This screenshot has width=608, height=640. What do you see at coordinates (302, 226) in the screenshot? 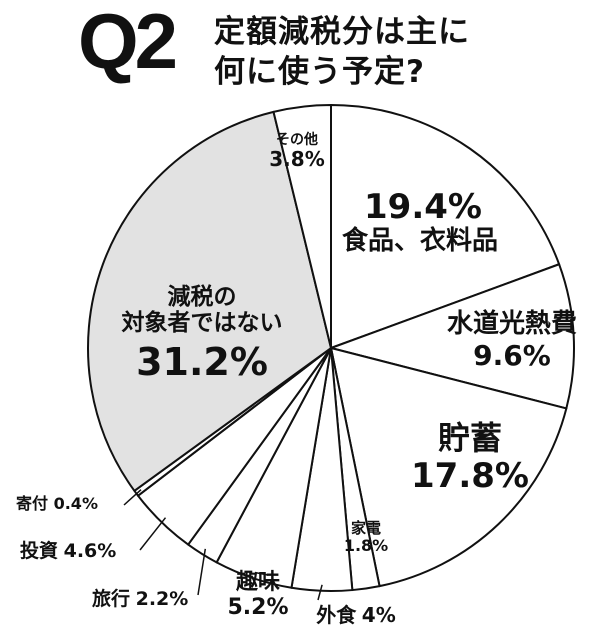
I see `pie-slice-other` at bounding box center [302, 226].